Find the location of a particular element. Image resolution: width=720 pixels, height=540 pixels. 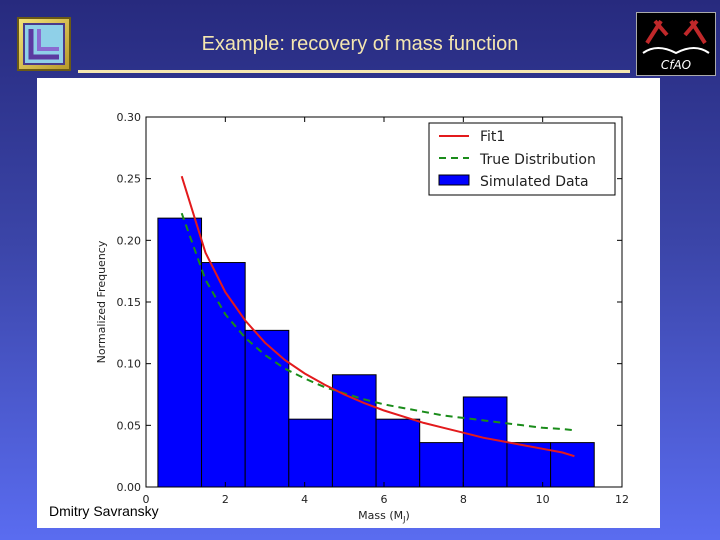

cfao-logo-text: CfAO is located at coordinates (676, 65).